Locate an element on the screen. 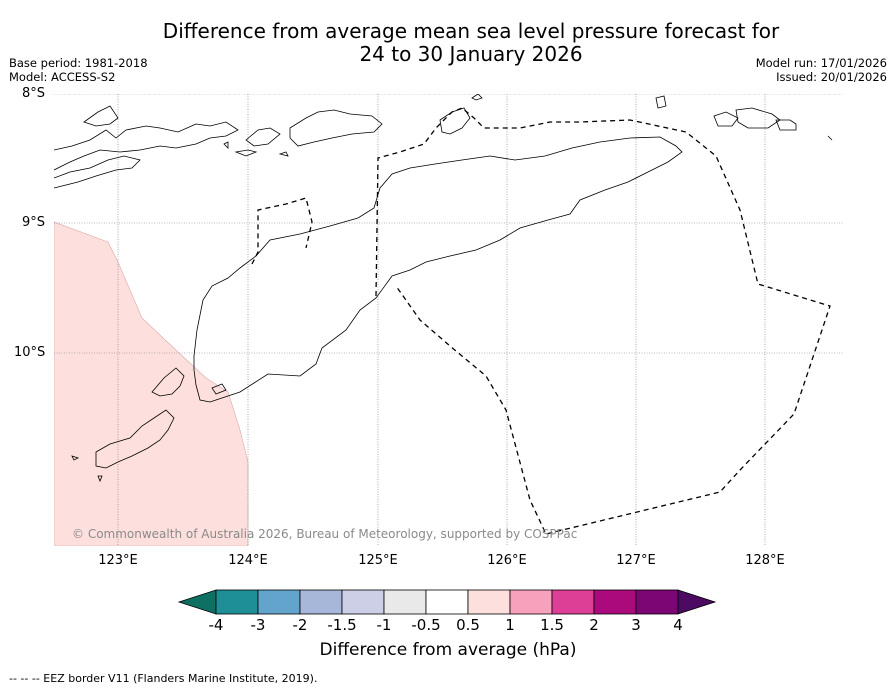  colorbar-tick-label: -1 is located at coordinates (384, 625).